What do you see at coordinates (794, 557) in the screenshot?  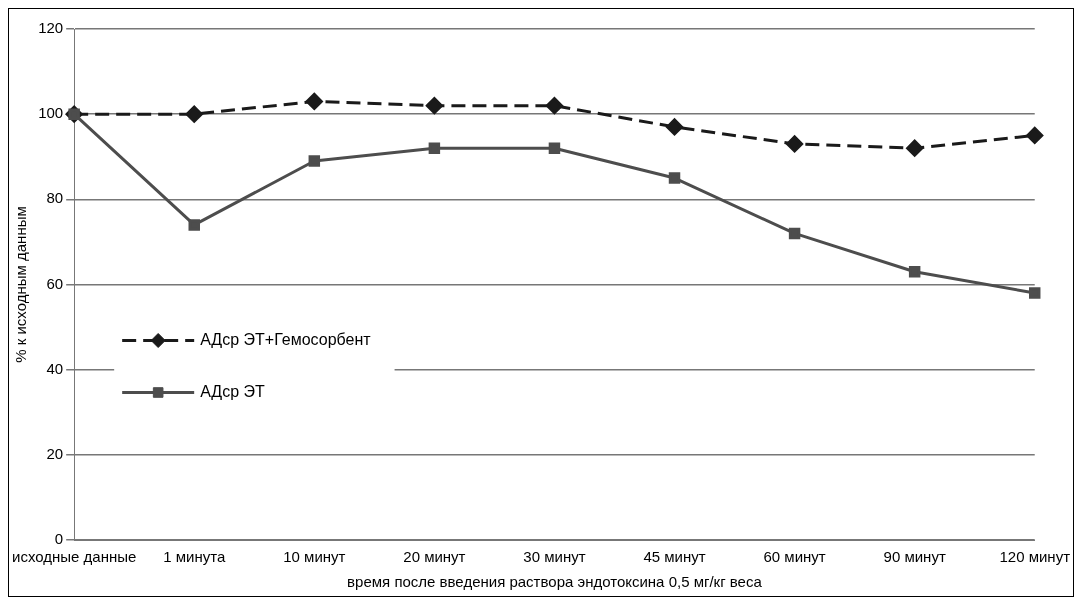 I see `x-tick-label: 60 минут` at bounding box center [794, 557].